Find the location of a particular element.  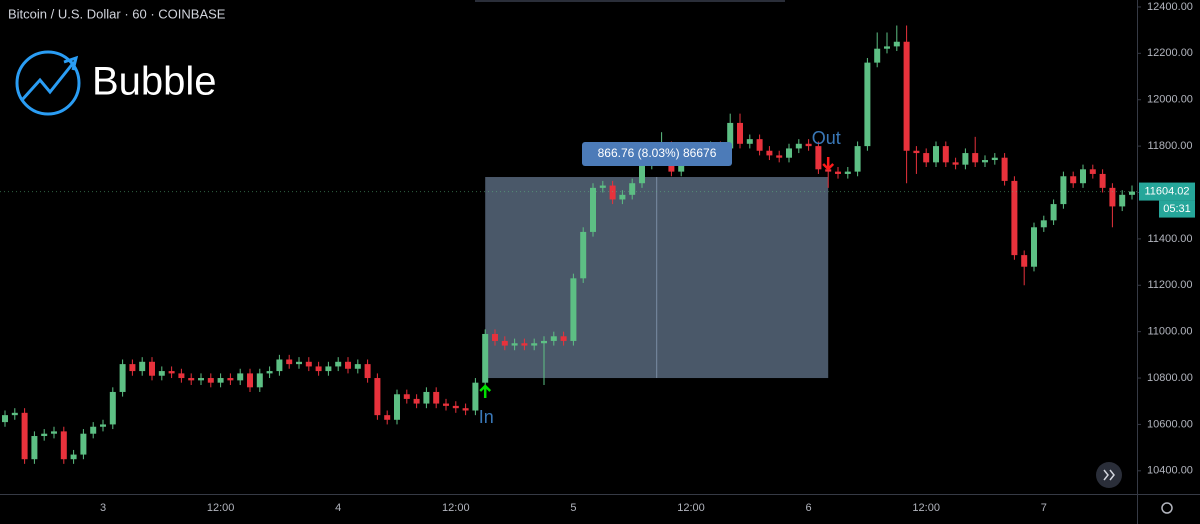

y-tick-label: 11200.00 is located at coordinates (1169, 285).